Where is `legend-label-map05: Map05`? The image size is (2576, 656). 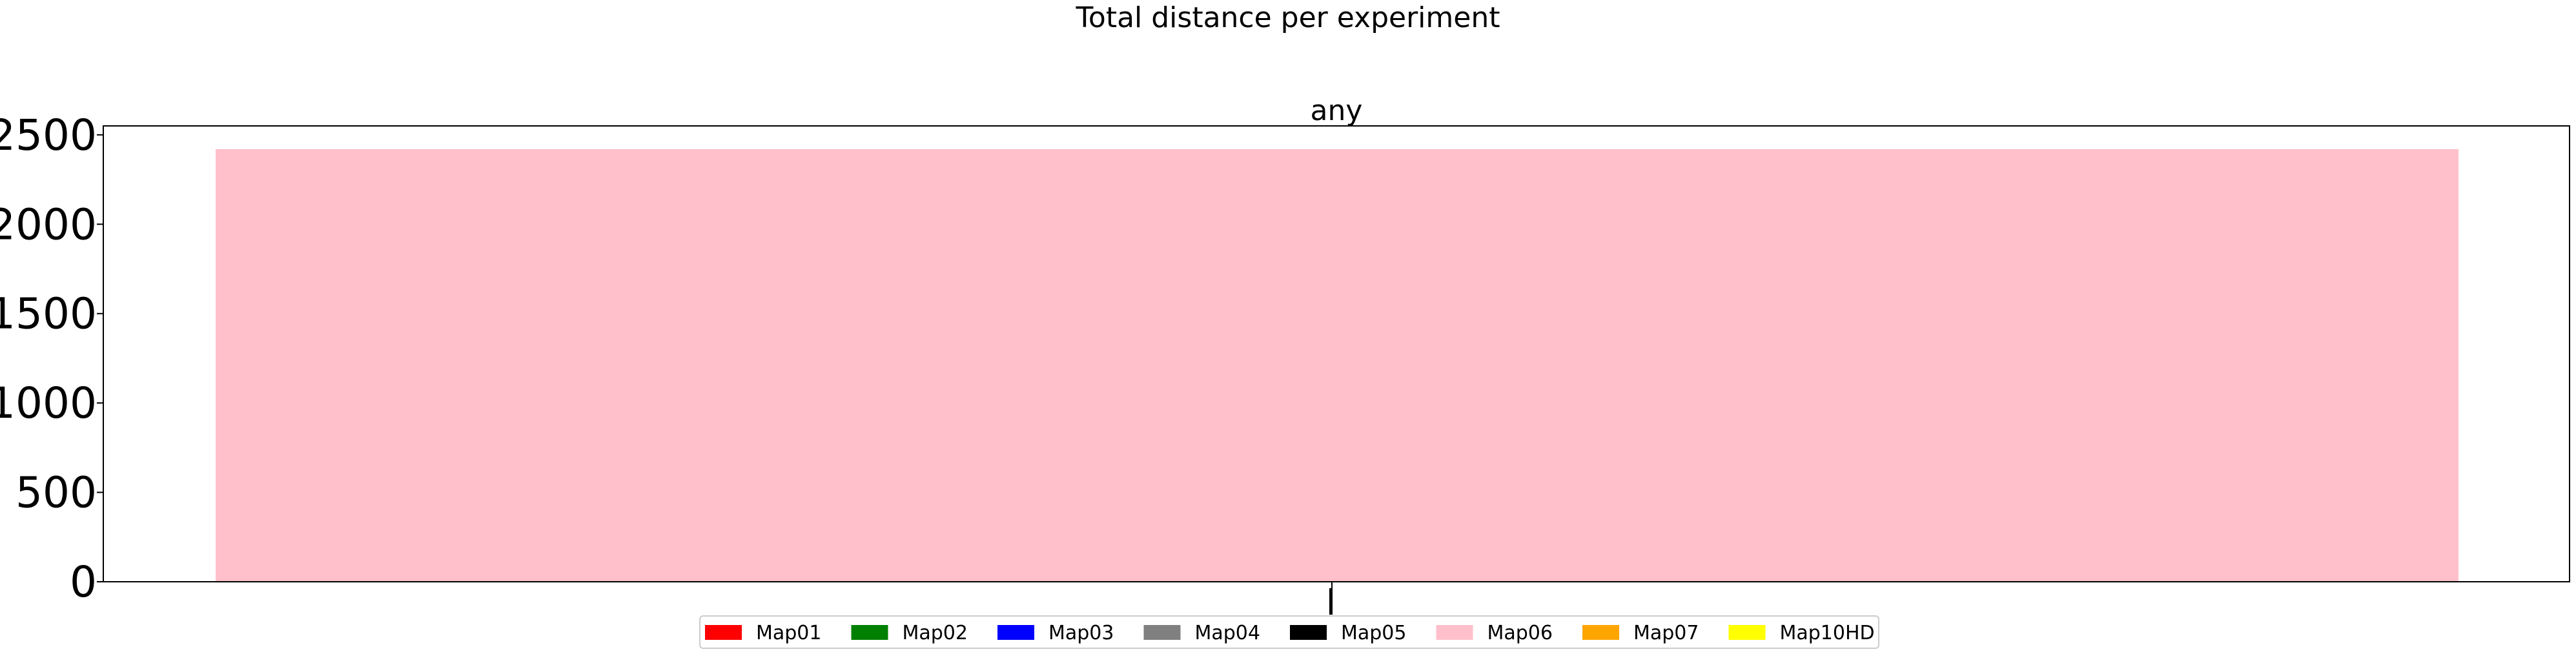
legend-label-map05: Map05 is located at coordinates (1374, 633).